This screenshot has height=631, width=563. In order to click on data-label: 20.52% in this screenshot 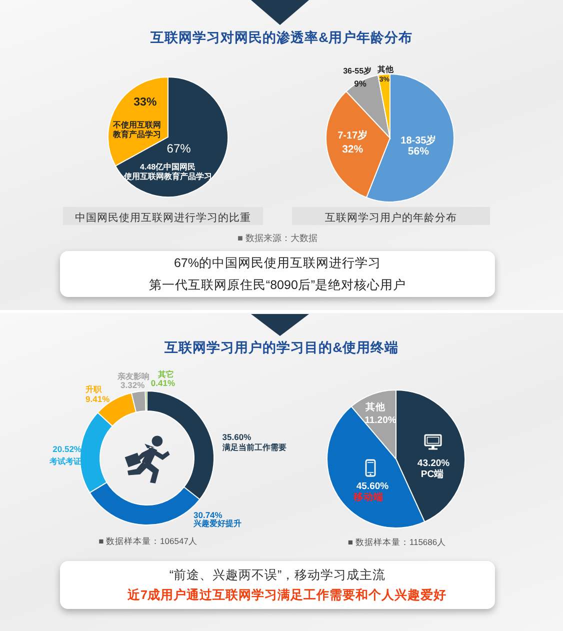, I will do `click(67, 449)`.